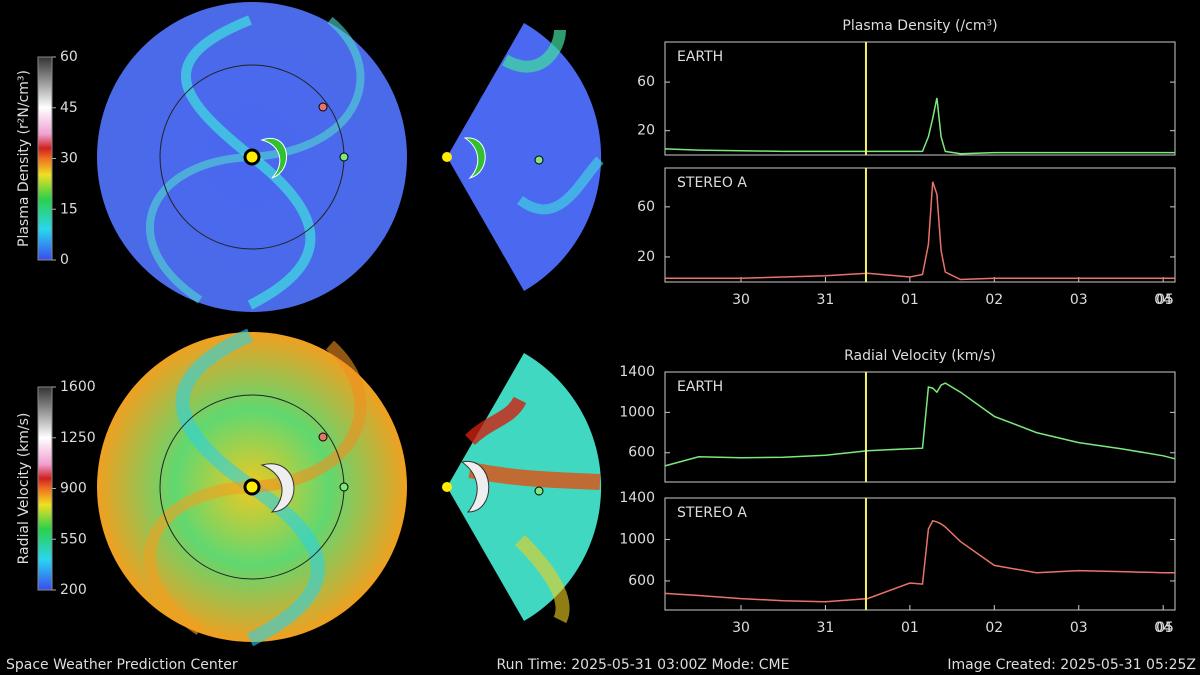  Describe the element at coordinates (1071, 665) in the screenshot. I see `footer-right: Image Created: 2025-05-31 05:25Z` at that location.